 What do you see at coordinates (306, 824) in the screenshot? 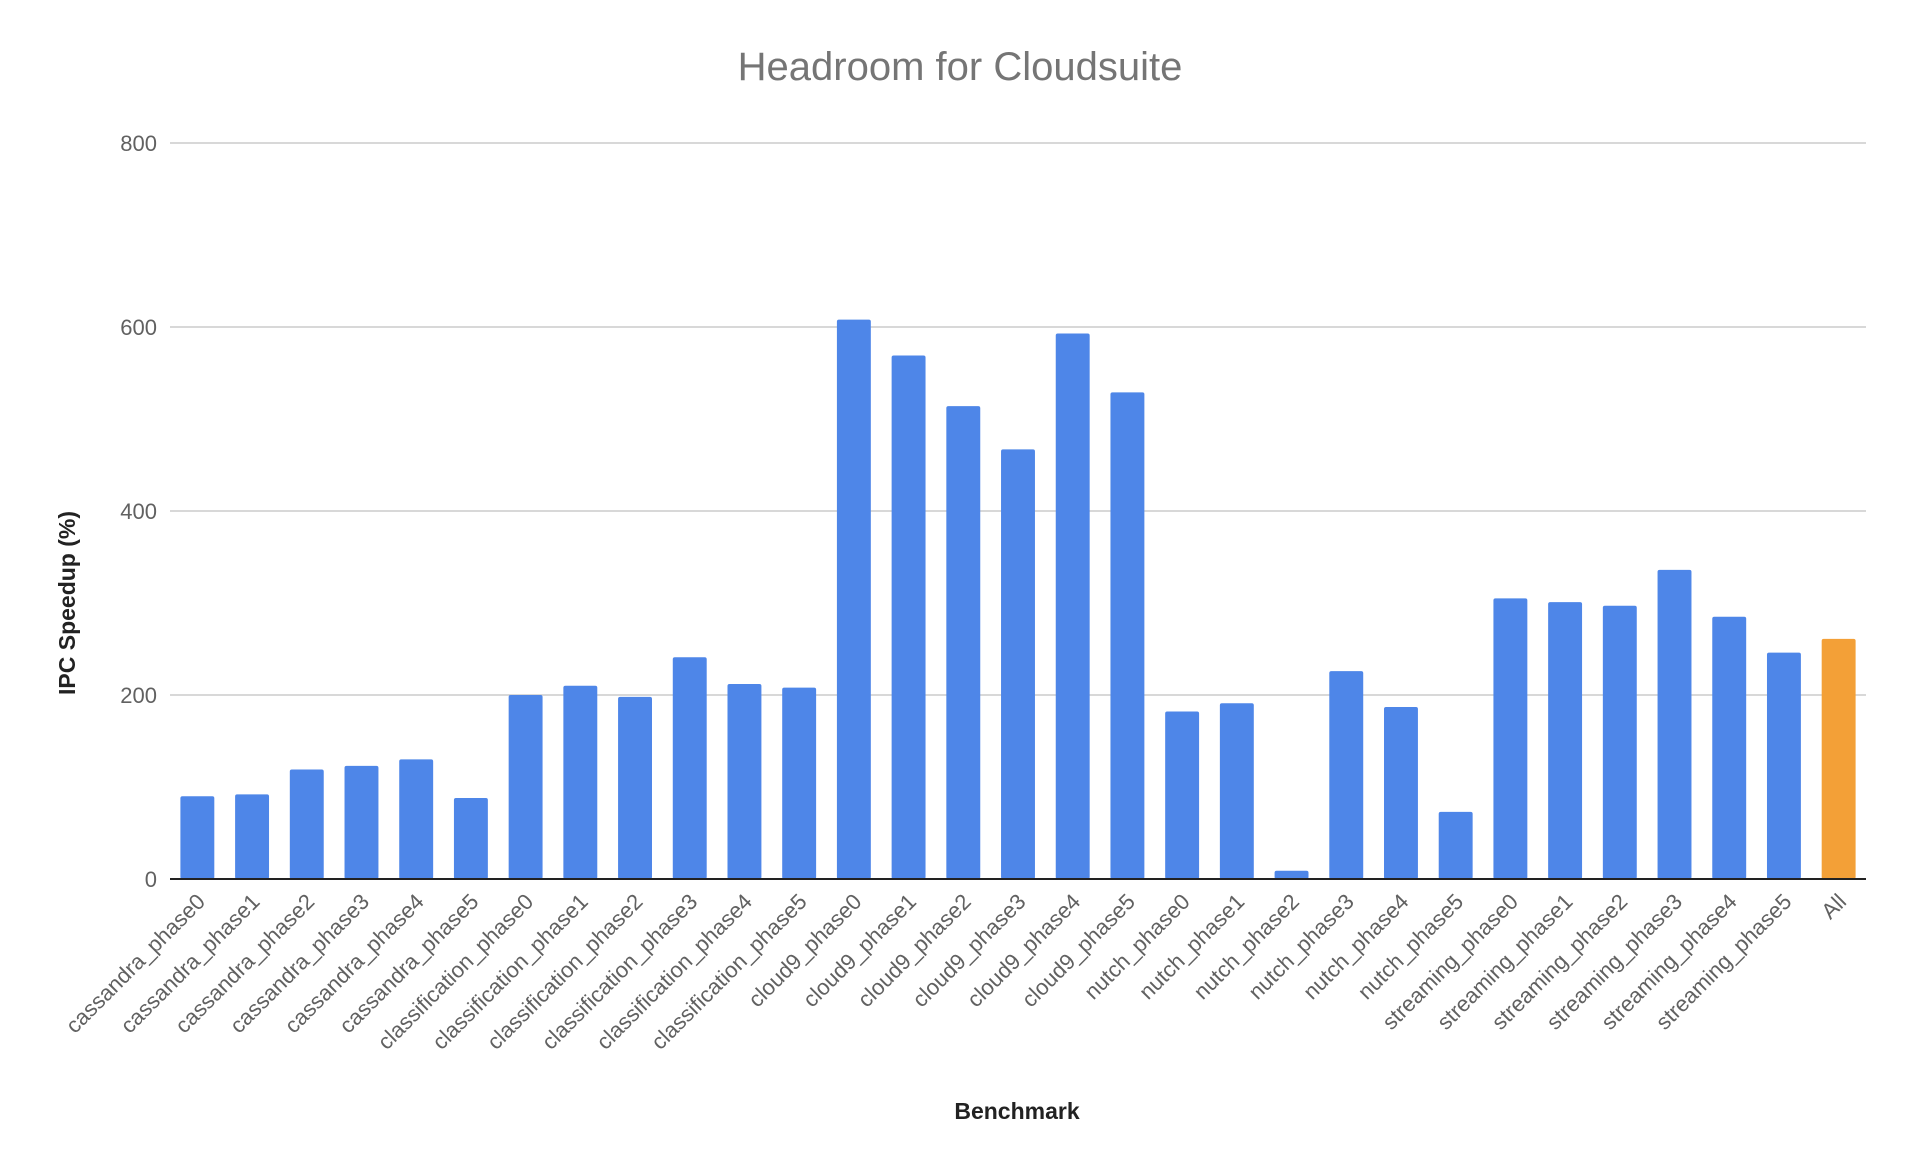
I see `bar-cassandra-phase2` at bounding box center [306, 824].